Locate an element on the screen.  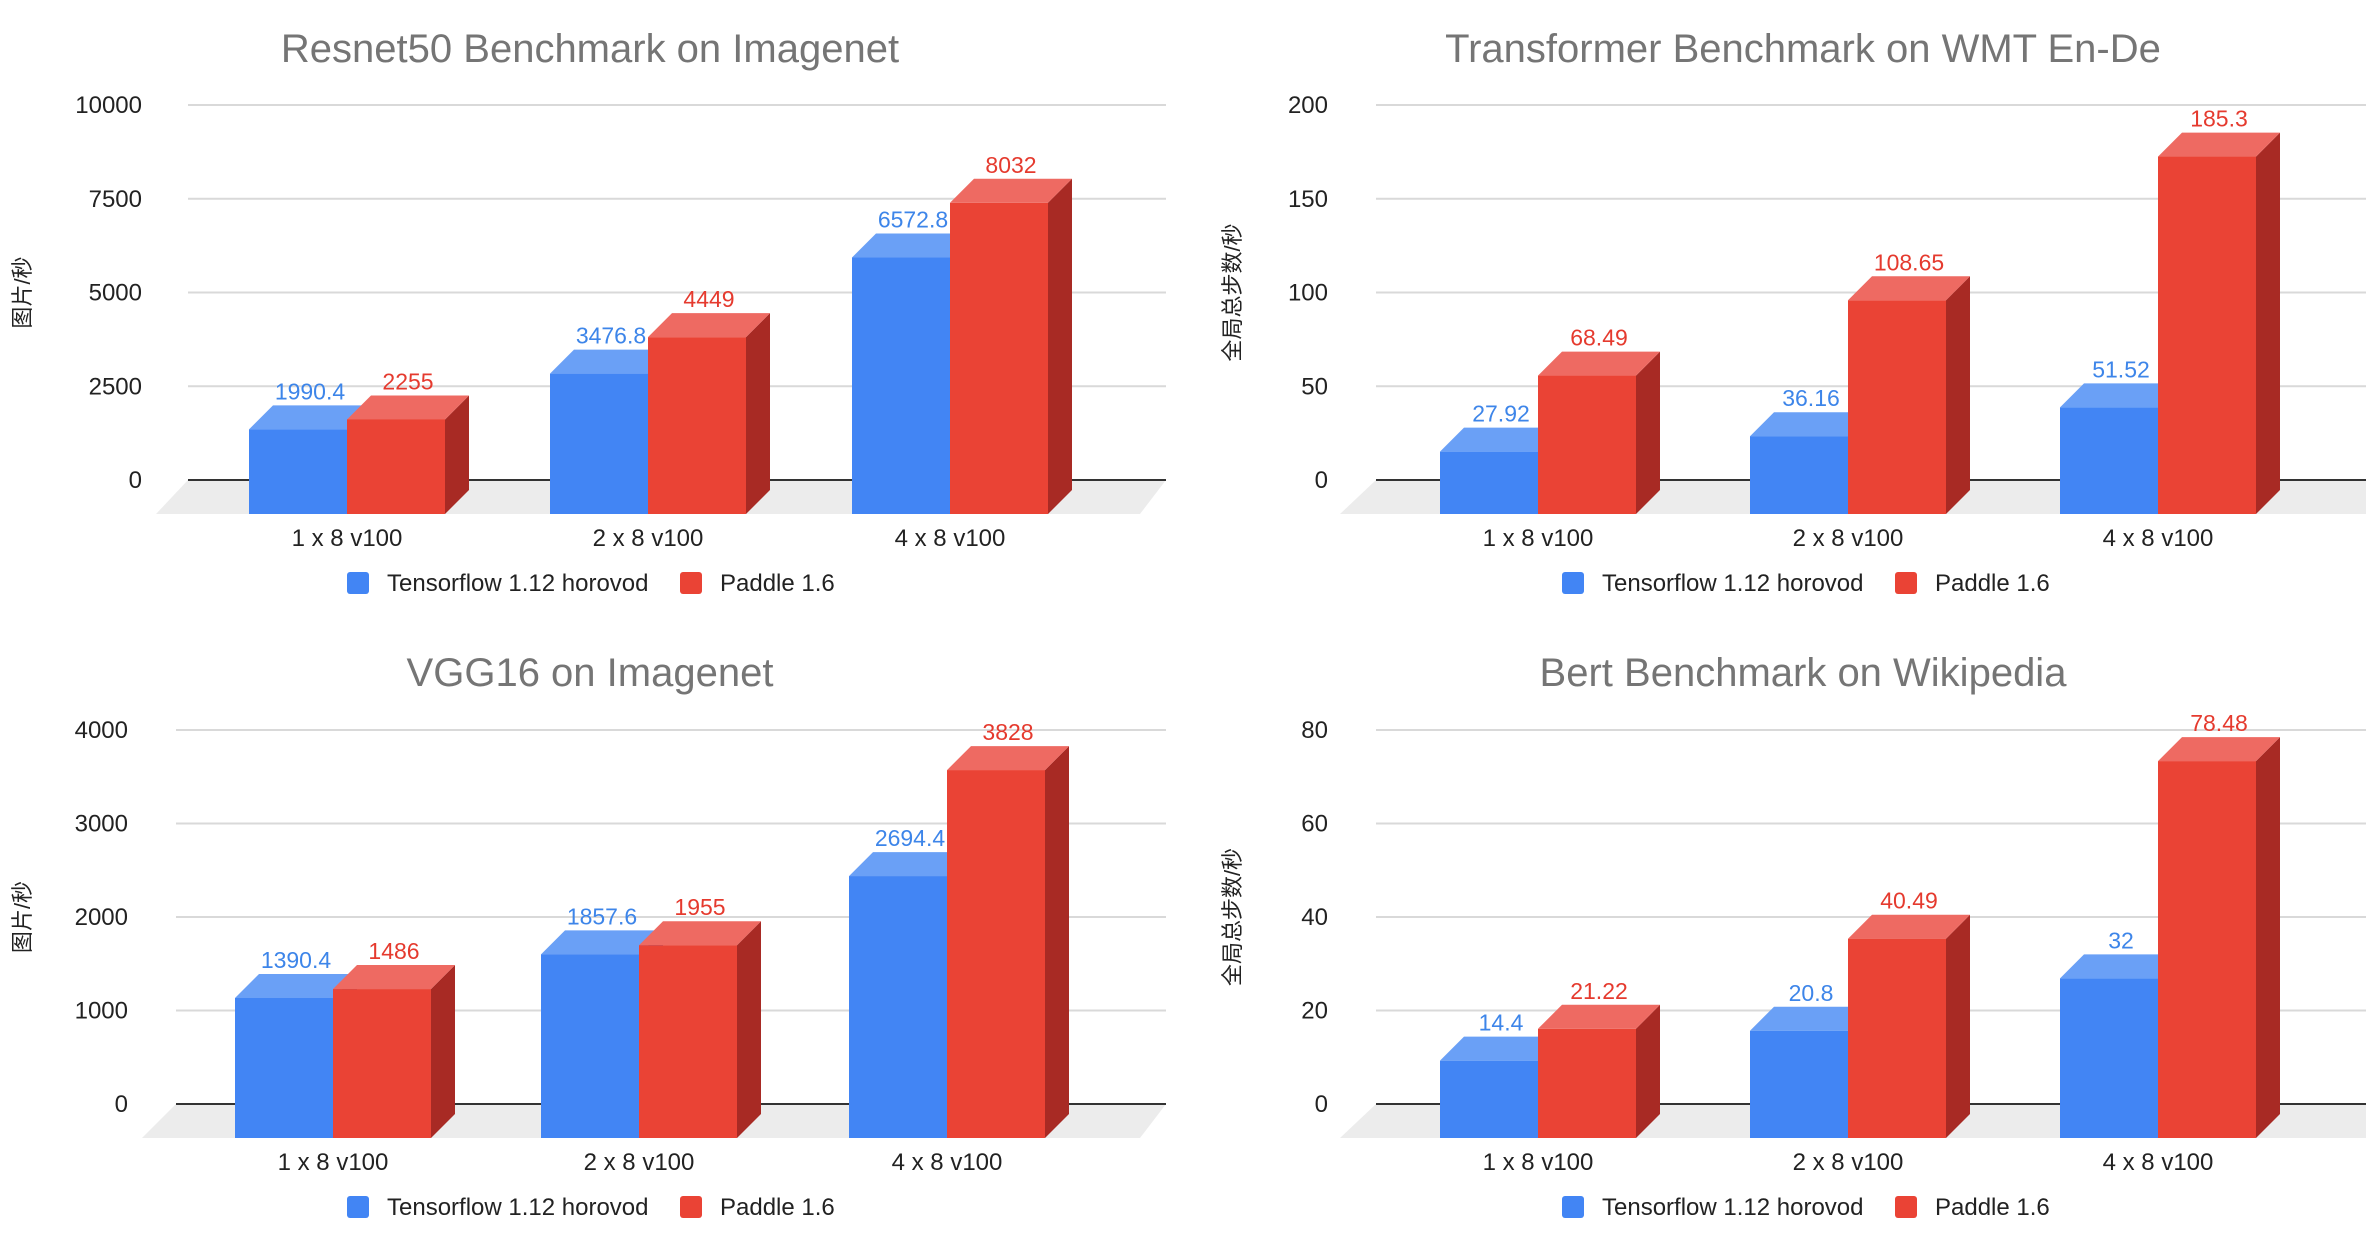
y-tick-label: 10000 is located at coordinates (108, 105).